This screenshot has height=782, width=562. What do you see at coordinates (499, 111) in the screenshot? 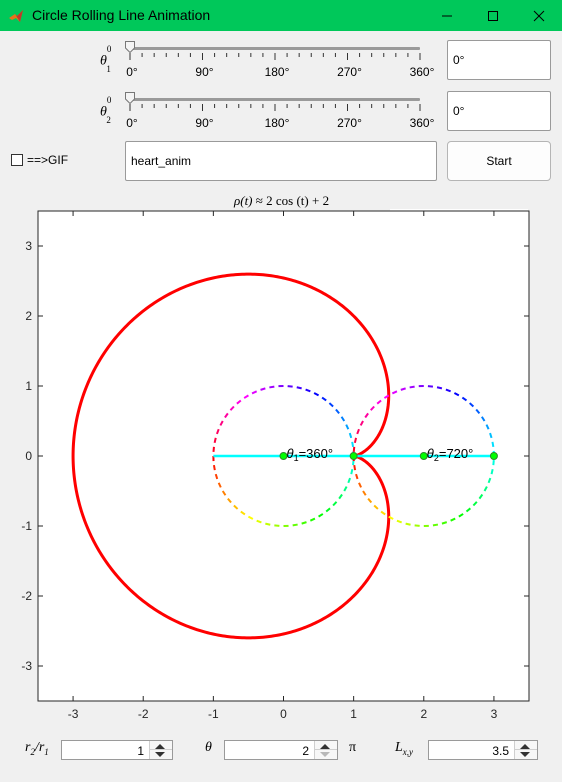
I see `theta2-value-field: 0°` at bounding box center [499, 111].